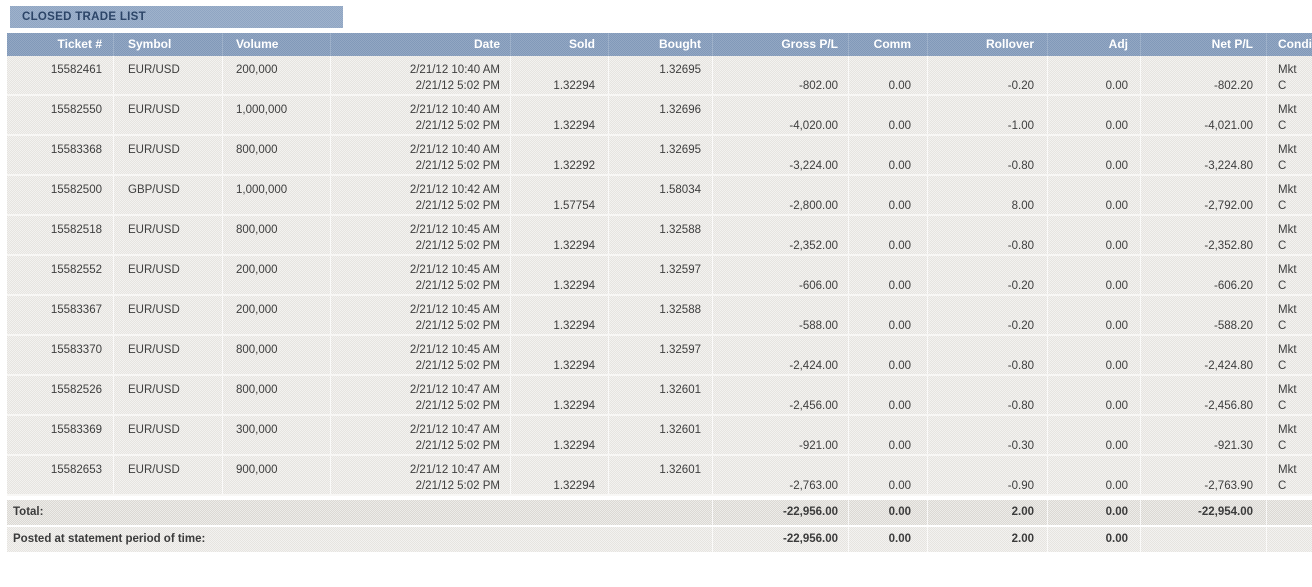 This screenshot has width=1312, height=587. What do you see at coordinates (1203, 155) in the screenshot?
I see `net-pl-cell: -3,224.80` at bounding box center [1203, 155].